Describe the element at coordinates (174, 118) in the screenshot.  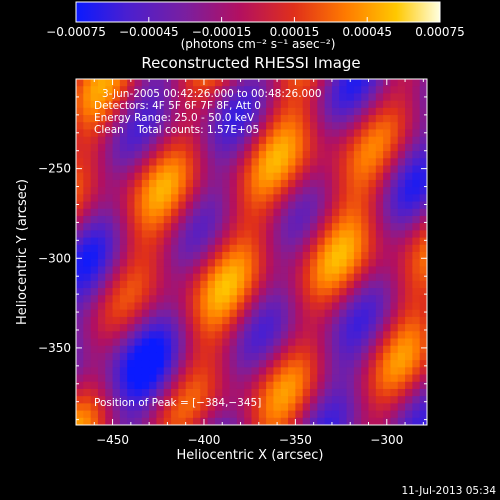
I see `annotation-energy-range: Energy Range: 25.0 - 50.0 keV` at that location.